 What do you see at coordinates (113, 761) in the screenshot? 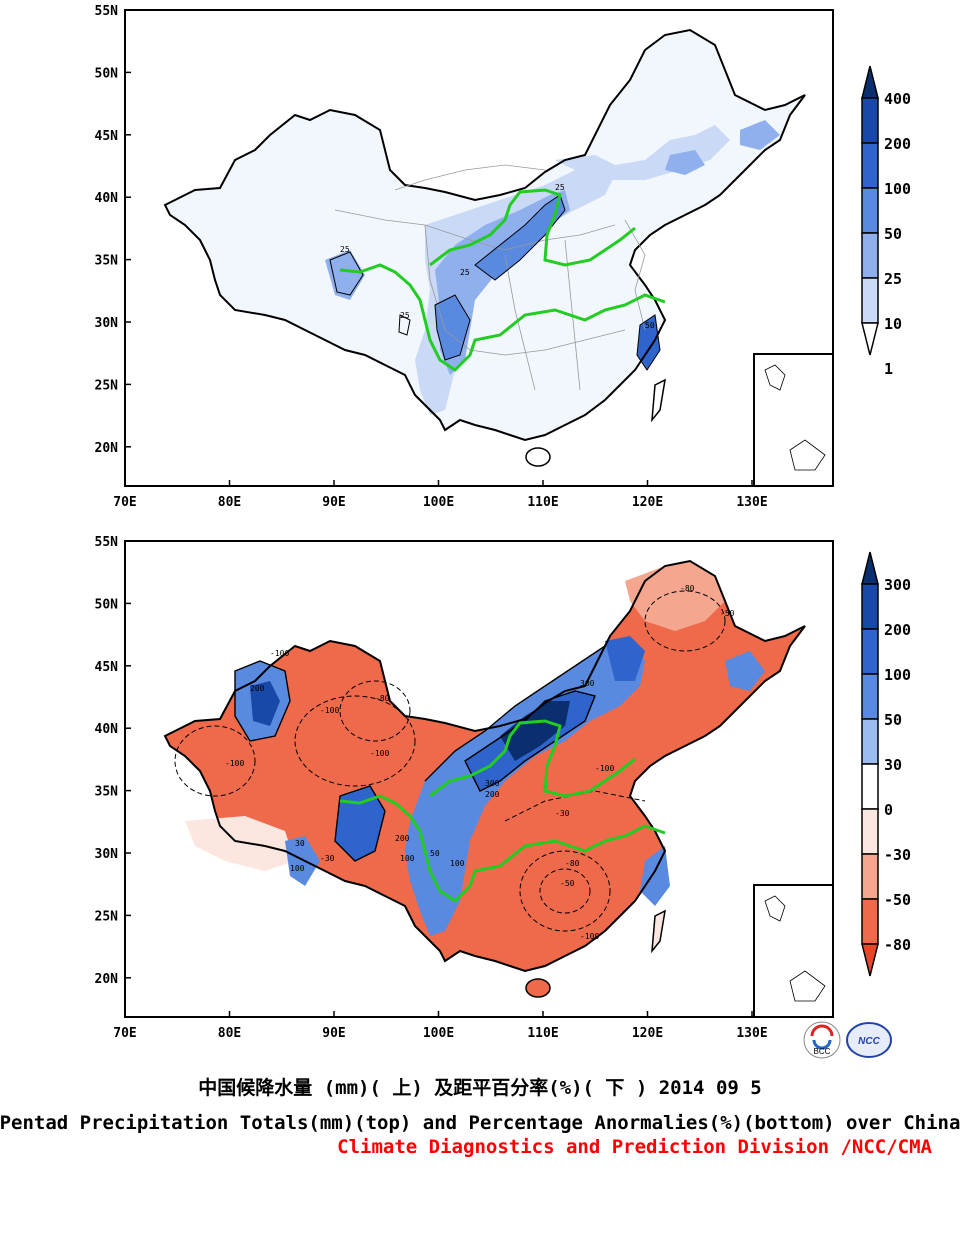
I see `bottom-latitude-axis: 55N 50N 45N 40N 35N 30N 25N 20N` at bounding box center [113, 761].